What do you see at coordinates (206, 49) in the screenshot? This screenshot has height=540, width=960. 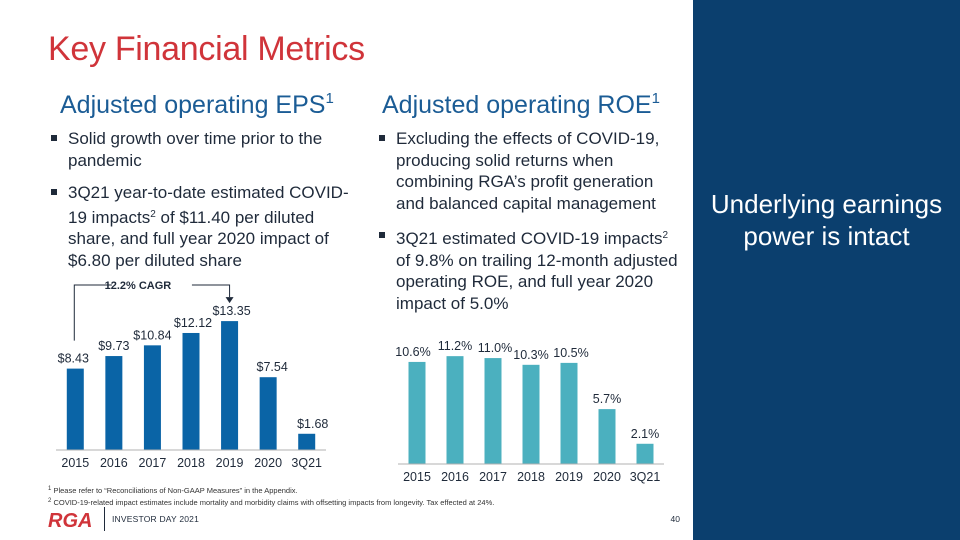 I see `slide-title: Key Financial Metrics` at bounding box center [206, 49].